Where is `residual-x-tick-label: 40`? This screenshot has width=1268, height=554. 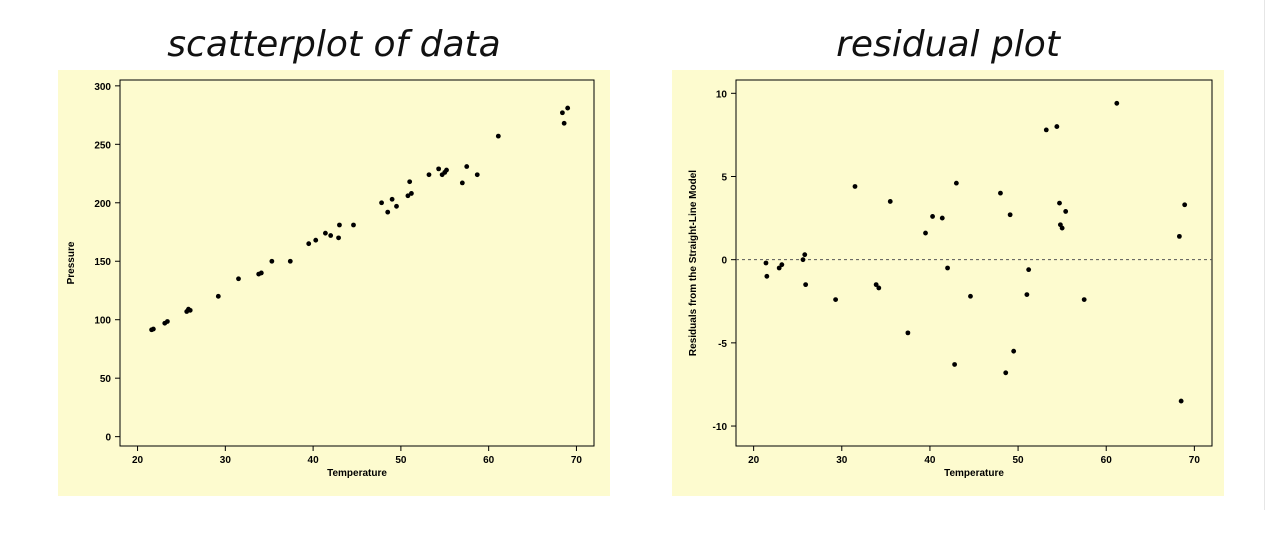 residual-x-tick-label: 40 is located at coordinates (930, 460).